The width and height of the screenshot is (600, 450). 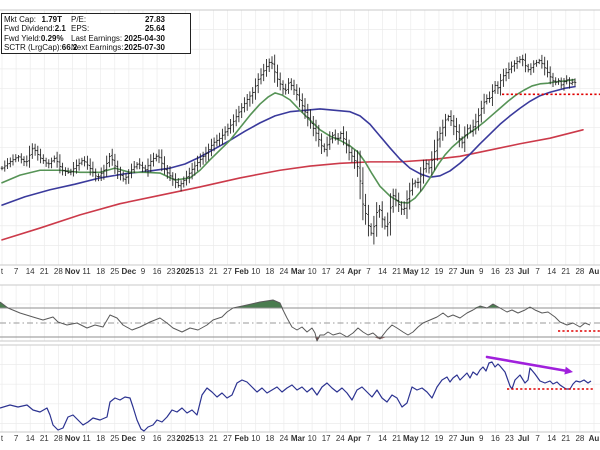 What do you see at coordinates (295, 320) in the screenshot?
I see `oscillator-line` at bounding box center [295, 320].